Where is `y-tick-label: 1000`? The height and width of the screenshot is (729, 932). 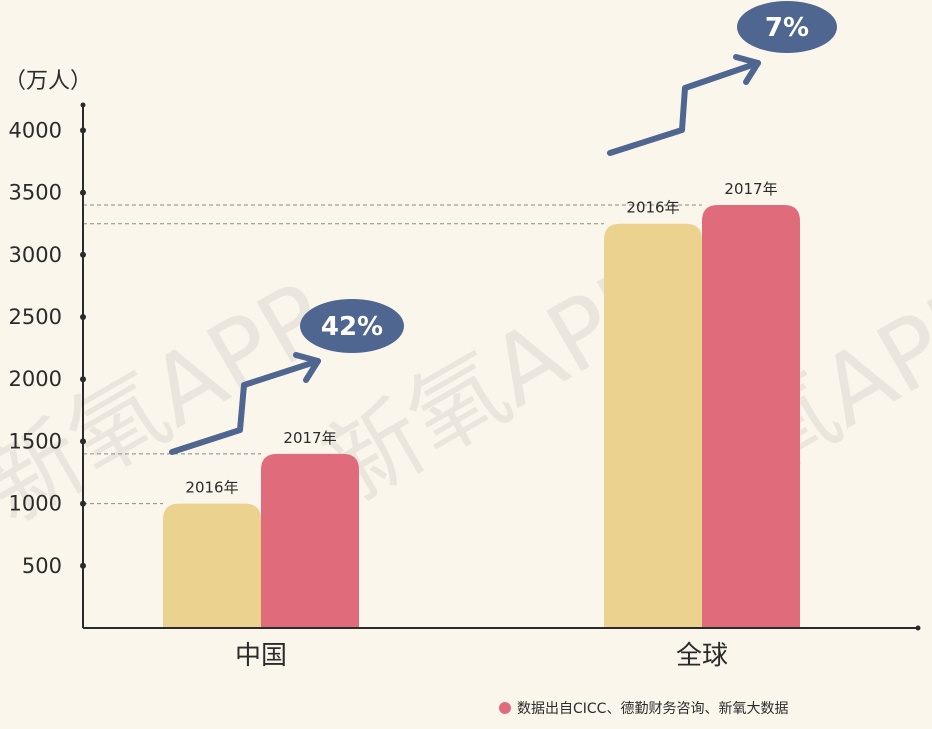
y-tick-label: 1000 is located at coordinates (35, 504).